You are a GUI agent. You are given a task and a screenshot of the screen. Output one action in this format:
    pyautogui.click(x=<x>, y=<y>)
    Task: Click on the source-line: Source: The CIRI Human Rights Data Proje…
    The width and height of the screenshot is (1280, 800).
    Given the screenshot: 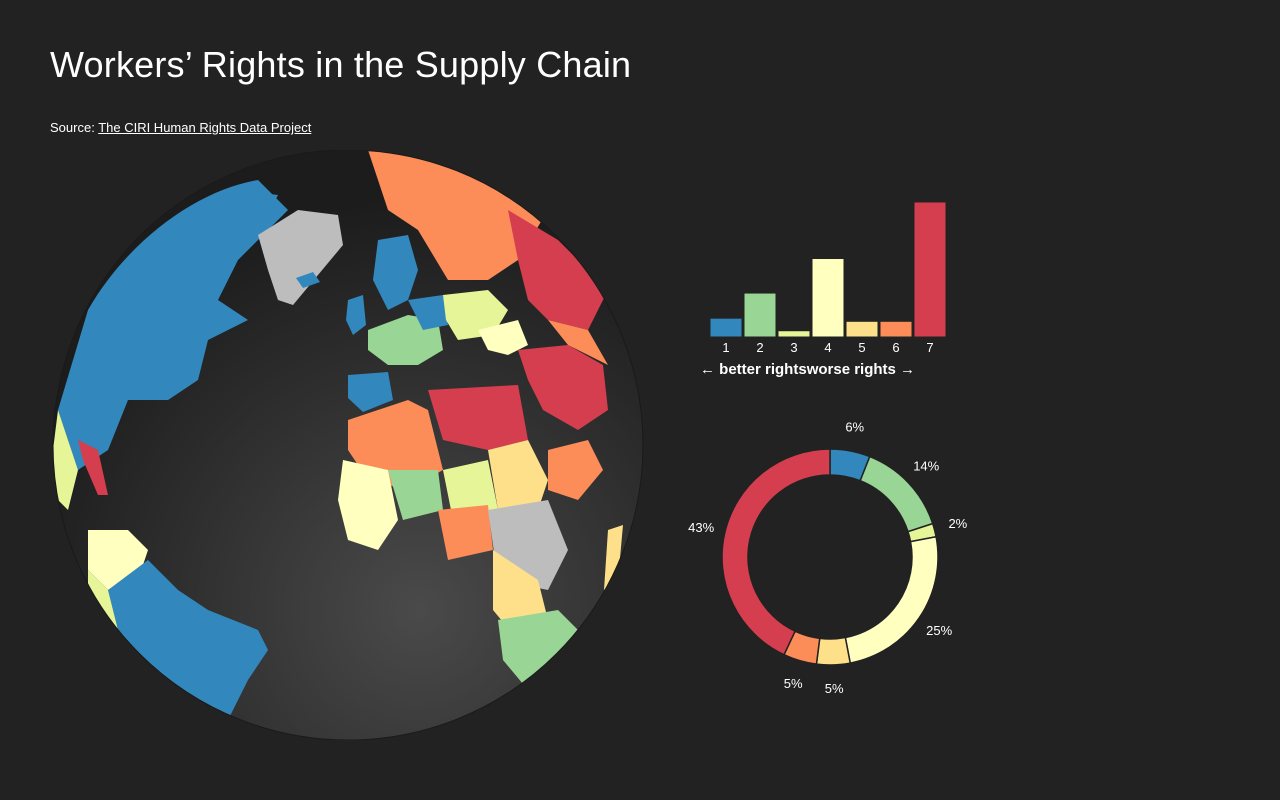 What is the action you would take?
    pyautogui.click(x=180, y=127)
    